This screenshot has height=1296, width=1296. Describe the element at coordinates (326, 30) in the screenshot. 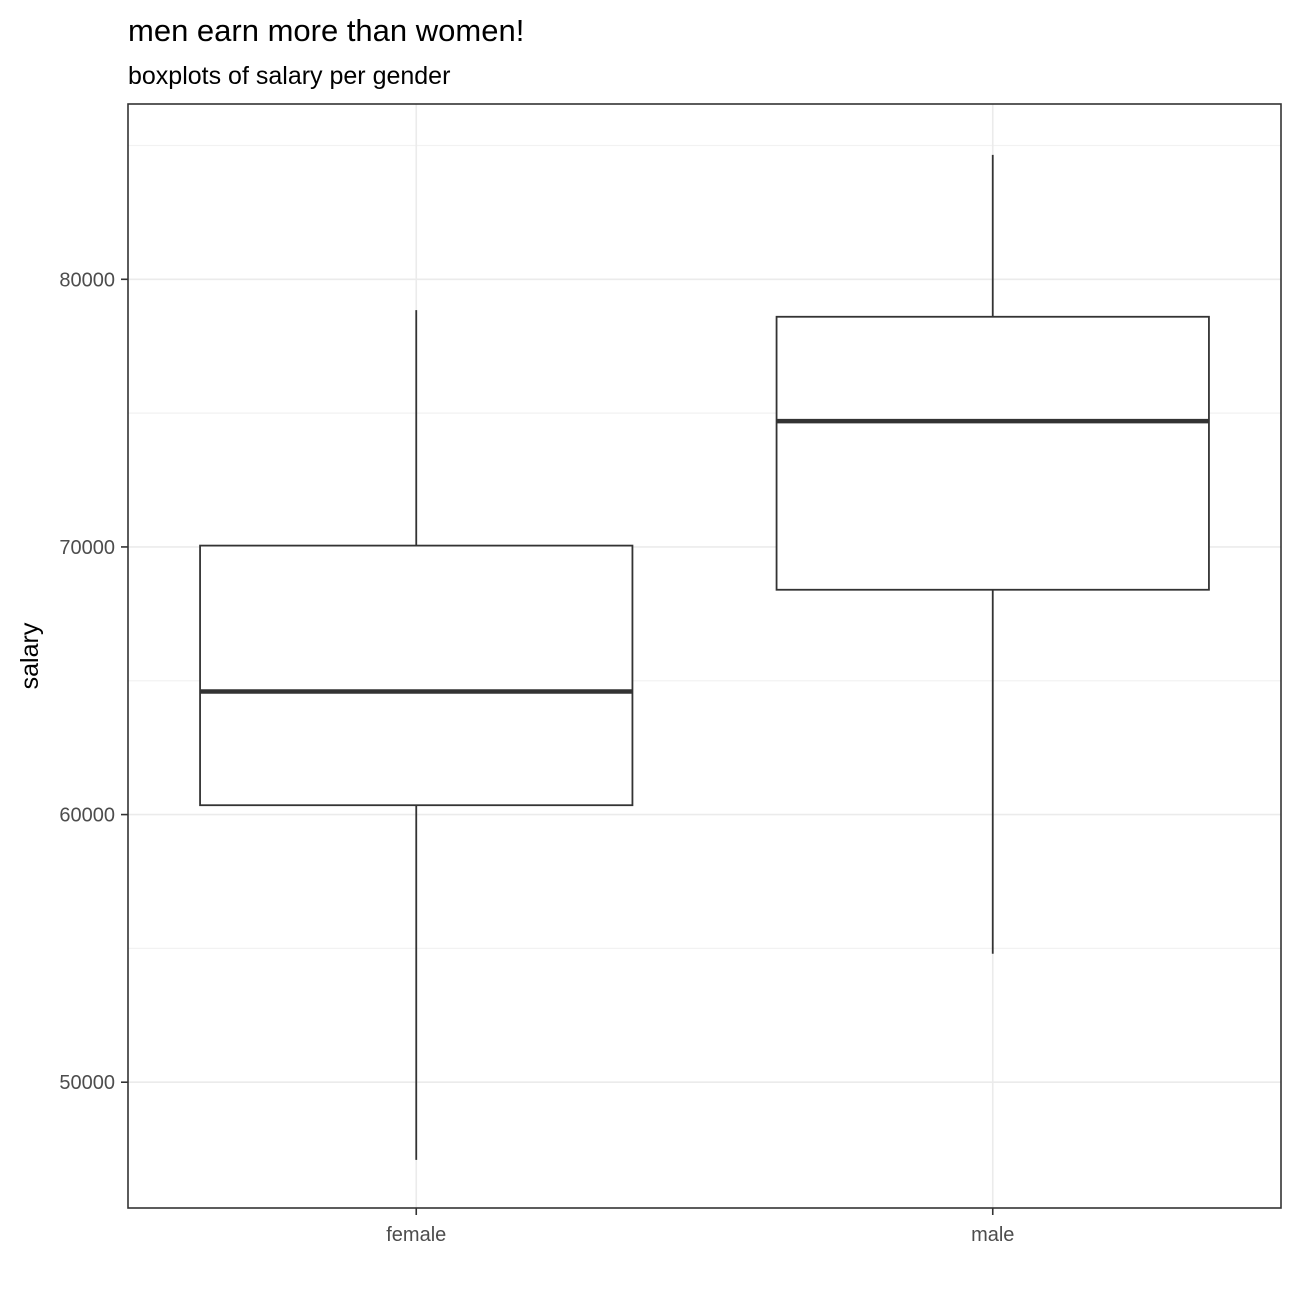

I see `chart-title: men earn more than women!` at that location.